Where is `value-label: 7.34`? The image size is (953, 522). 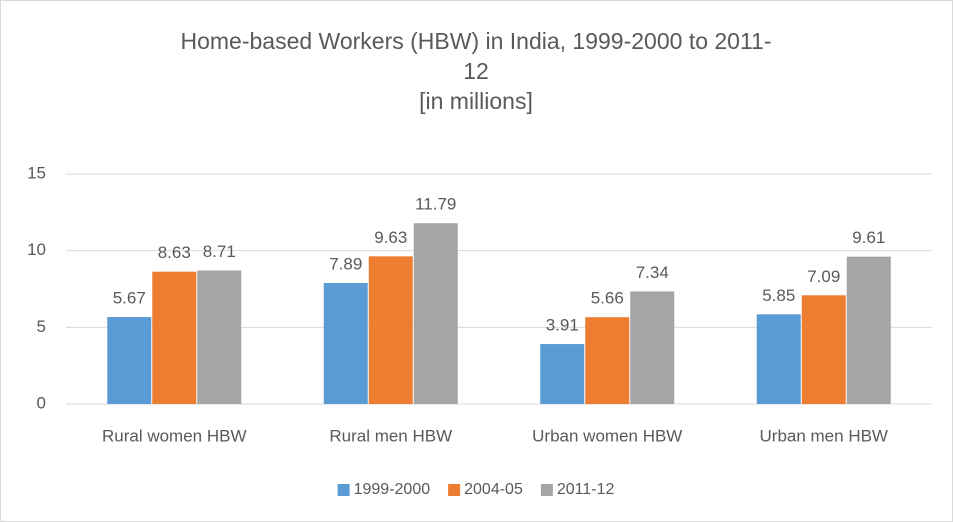
value-label: 7.34 is located at coordinates (652, 272).